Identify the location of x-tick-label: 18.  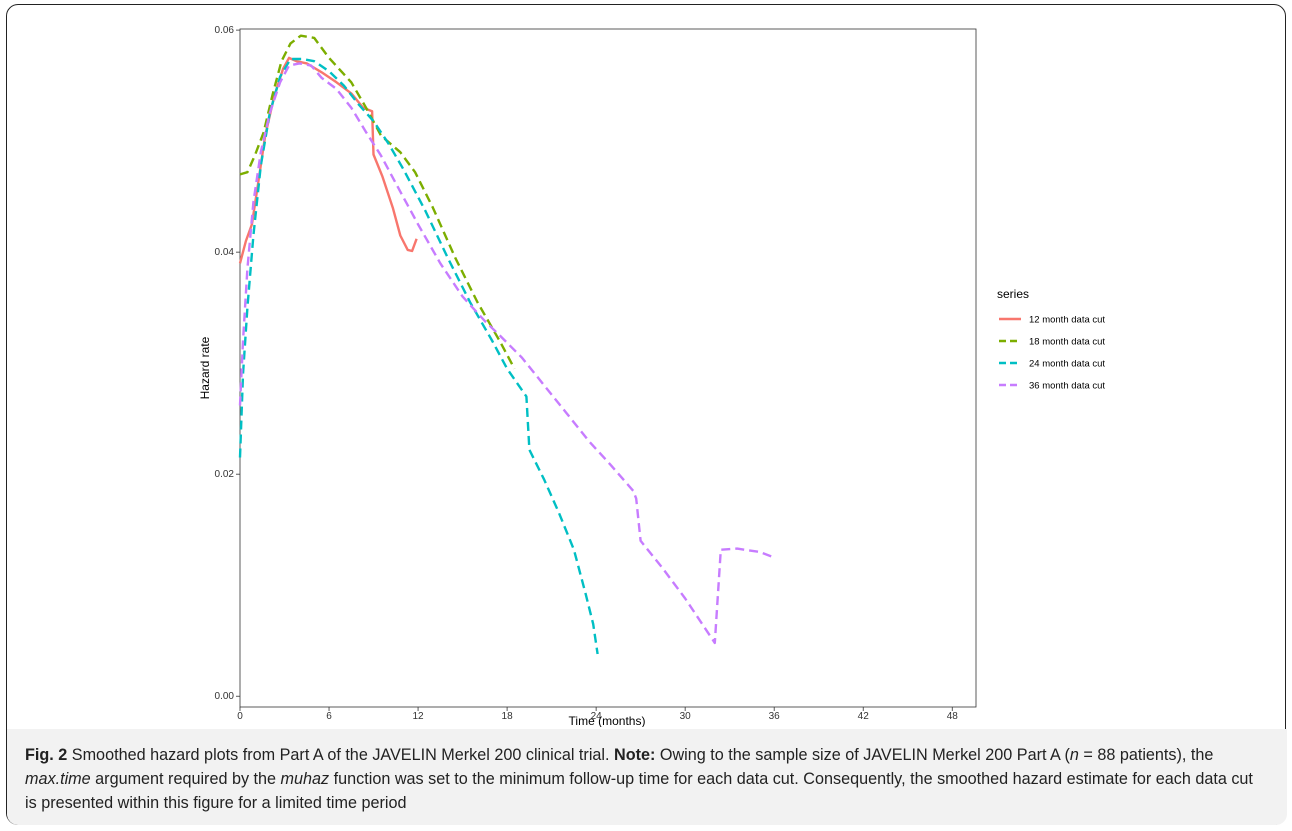
(508, 716).